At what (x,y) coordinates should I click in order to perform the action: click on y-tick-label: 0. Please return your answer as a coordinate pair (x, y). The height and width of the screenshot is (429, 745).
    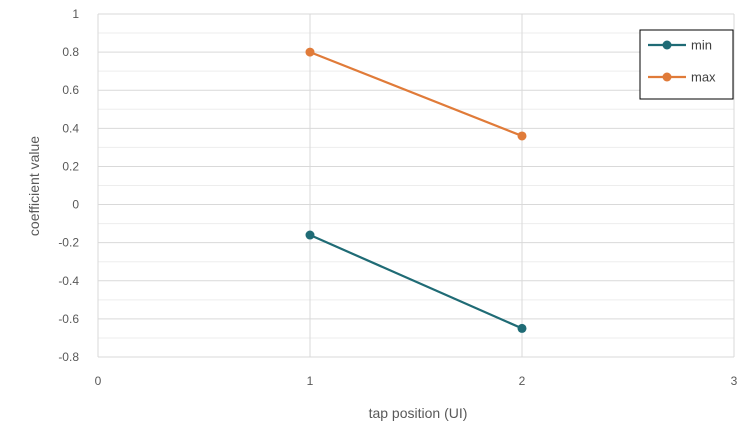
    Looking at the image, I should click on (75, 205).